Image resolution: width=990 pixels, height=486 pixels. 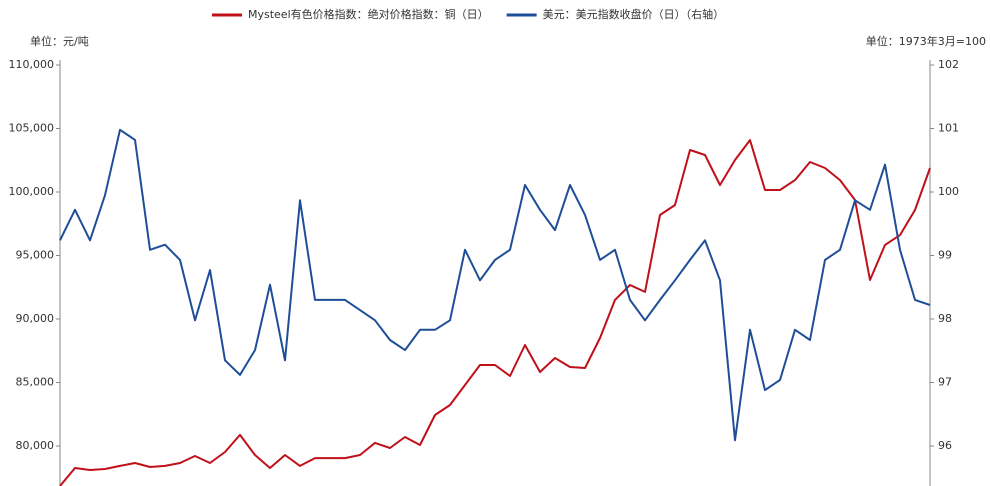 I want to click on y2-tick-label: 101, so click(x=948, y=127).